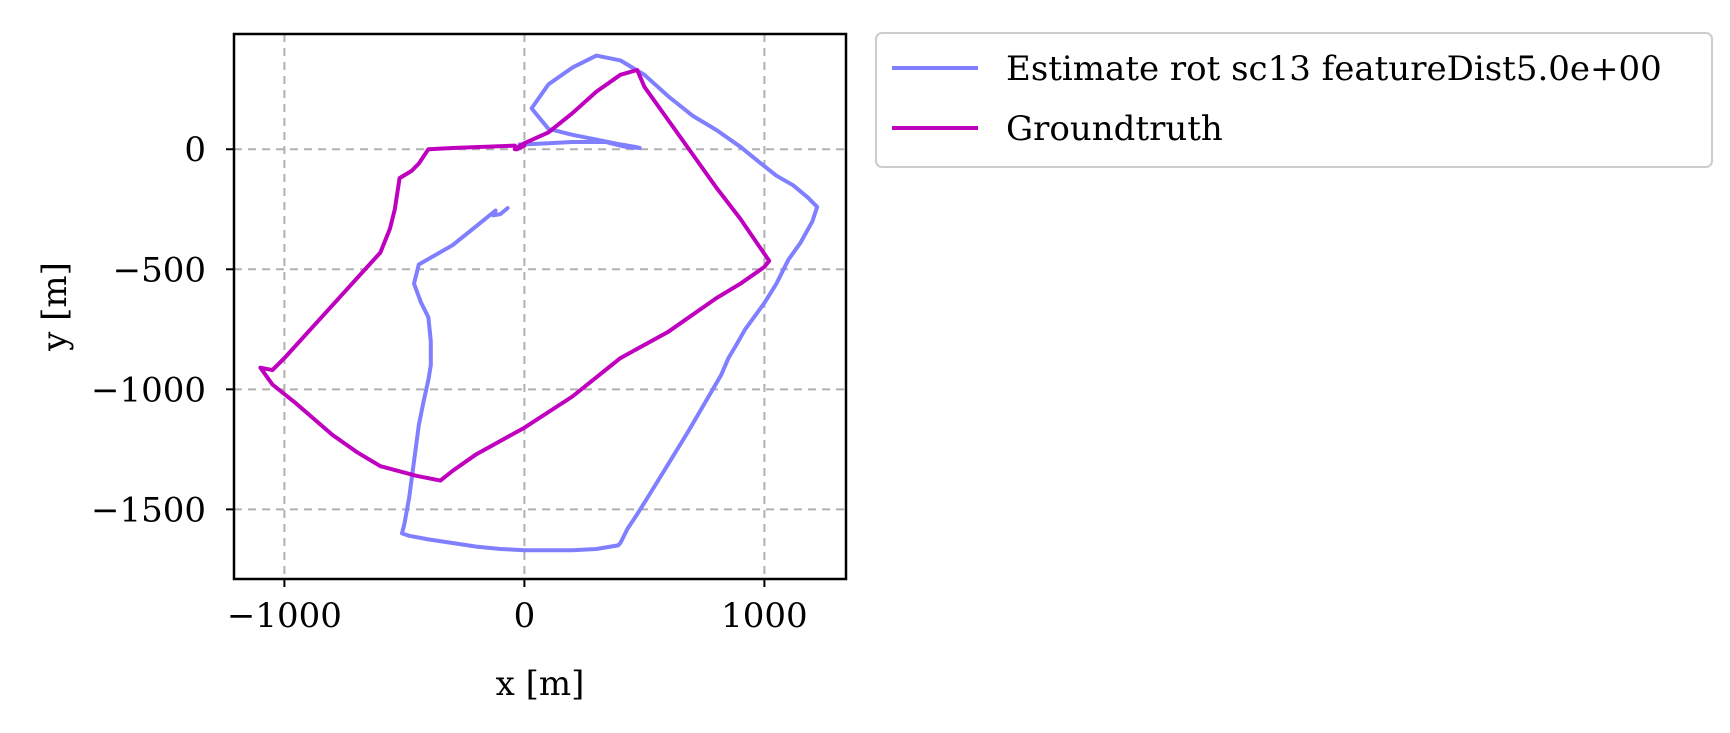  Describe the element at coordinates (284, 616) in the screenshot. I see `x-tick-label: −1000` at that location.